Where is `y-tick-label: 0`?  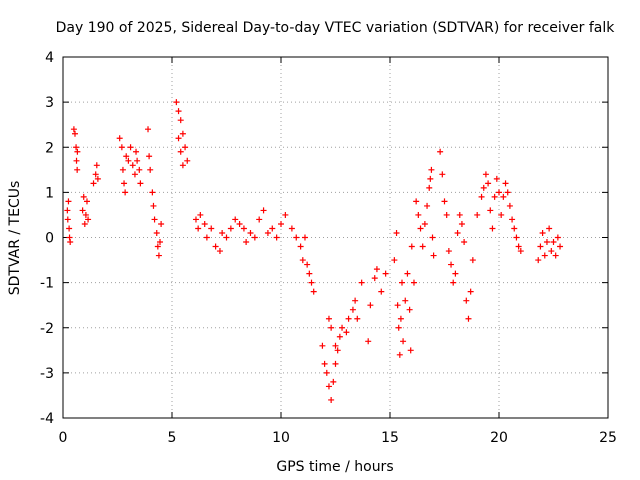 y-tick-label: 0 is located at coordinates (49, 239).